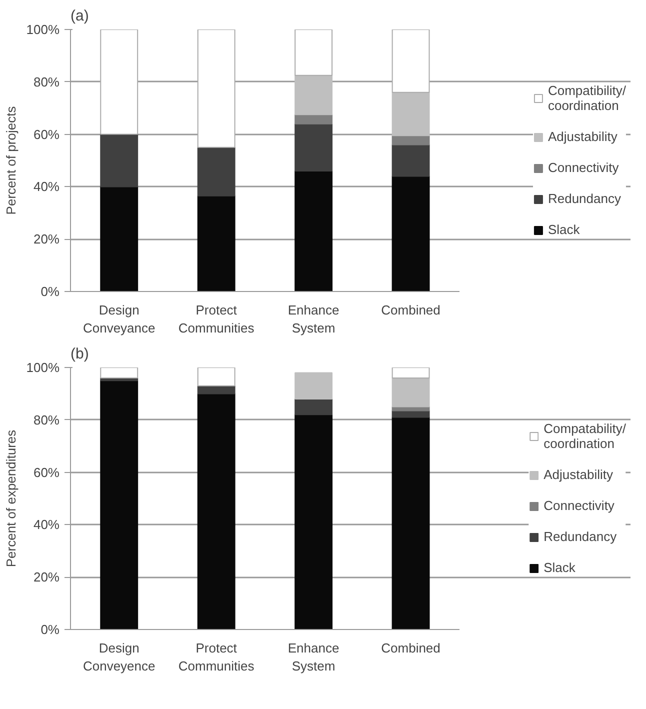 This screenshot has width=646, height=709. I want to click on y-axis-title: Percent of expenditures, so click(10, 498).